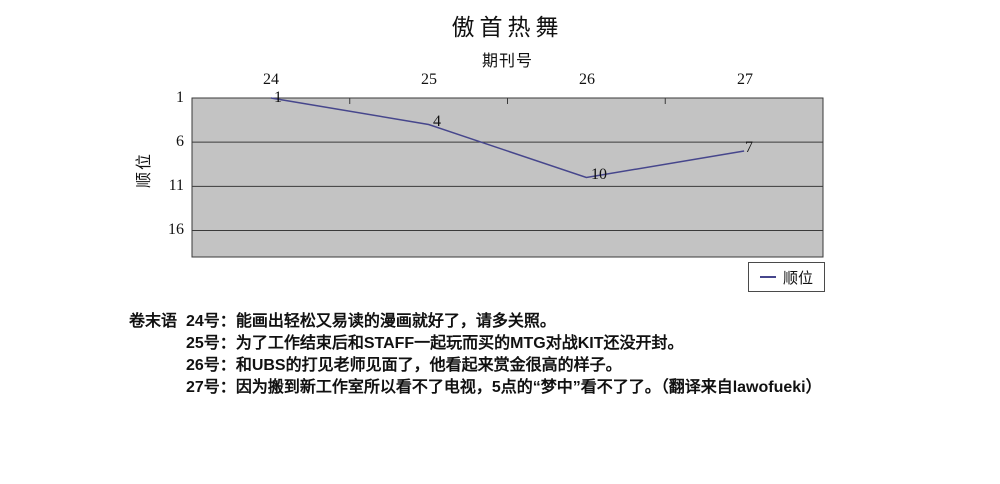  I want to click on x-axis-title: 期刊号, so click(507, 61).